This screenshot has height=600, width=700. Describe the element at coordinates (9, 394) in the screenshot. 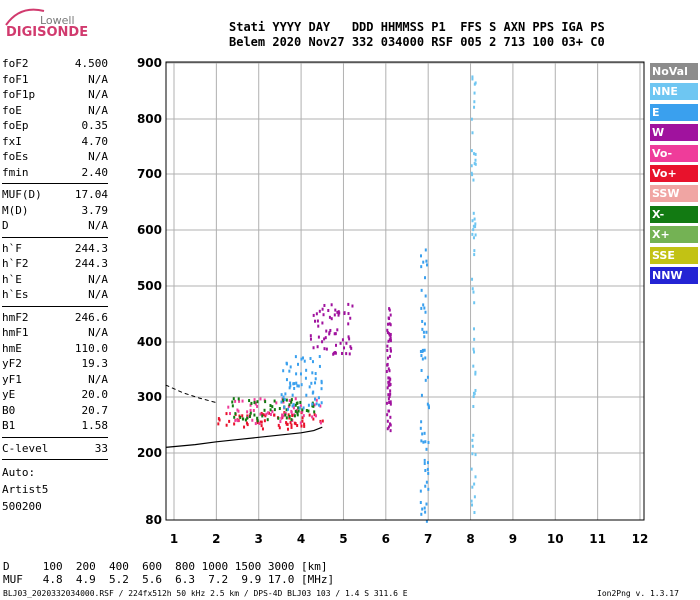

I see `param-name: yE` at that location.